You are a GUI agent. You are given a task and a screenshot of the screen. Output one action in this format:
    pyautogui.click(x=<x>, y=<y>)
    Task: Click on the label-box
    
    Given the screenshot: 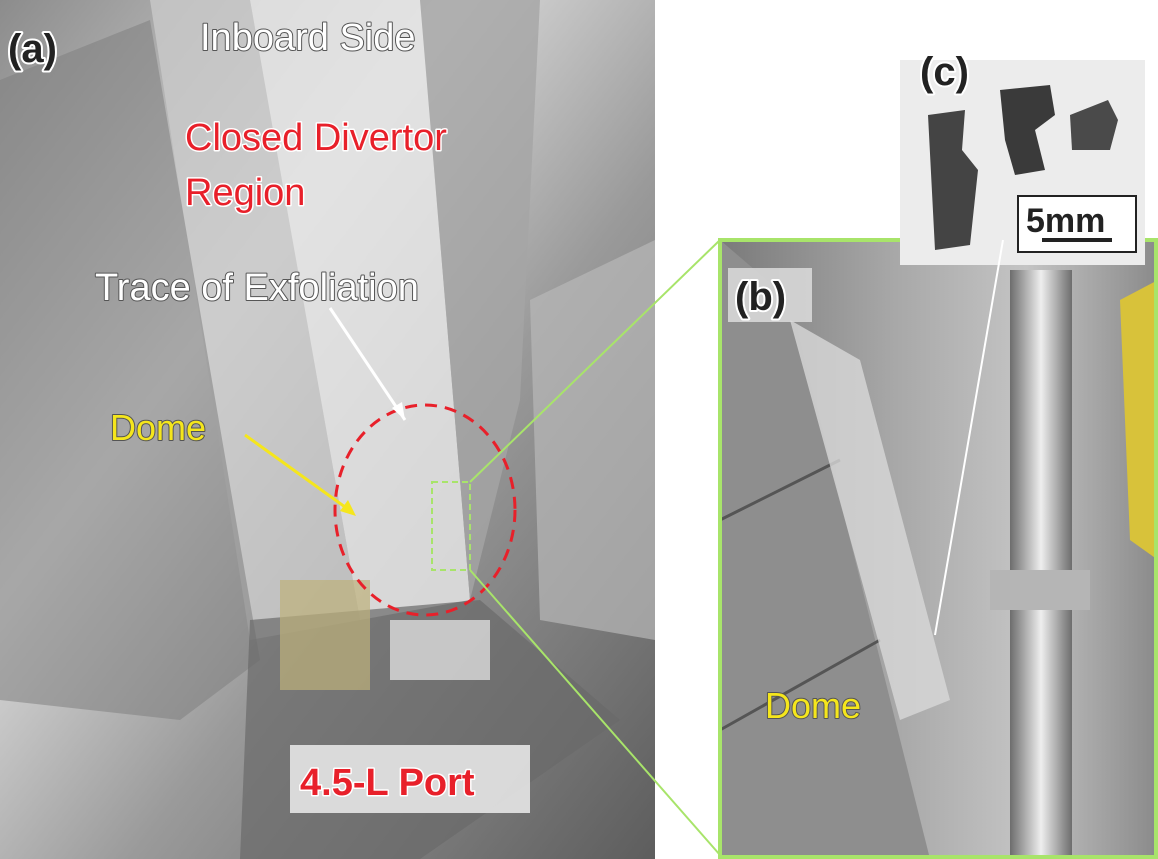 What is the action you would take?
    pyautogui.click(x=770, y=295)
    